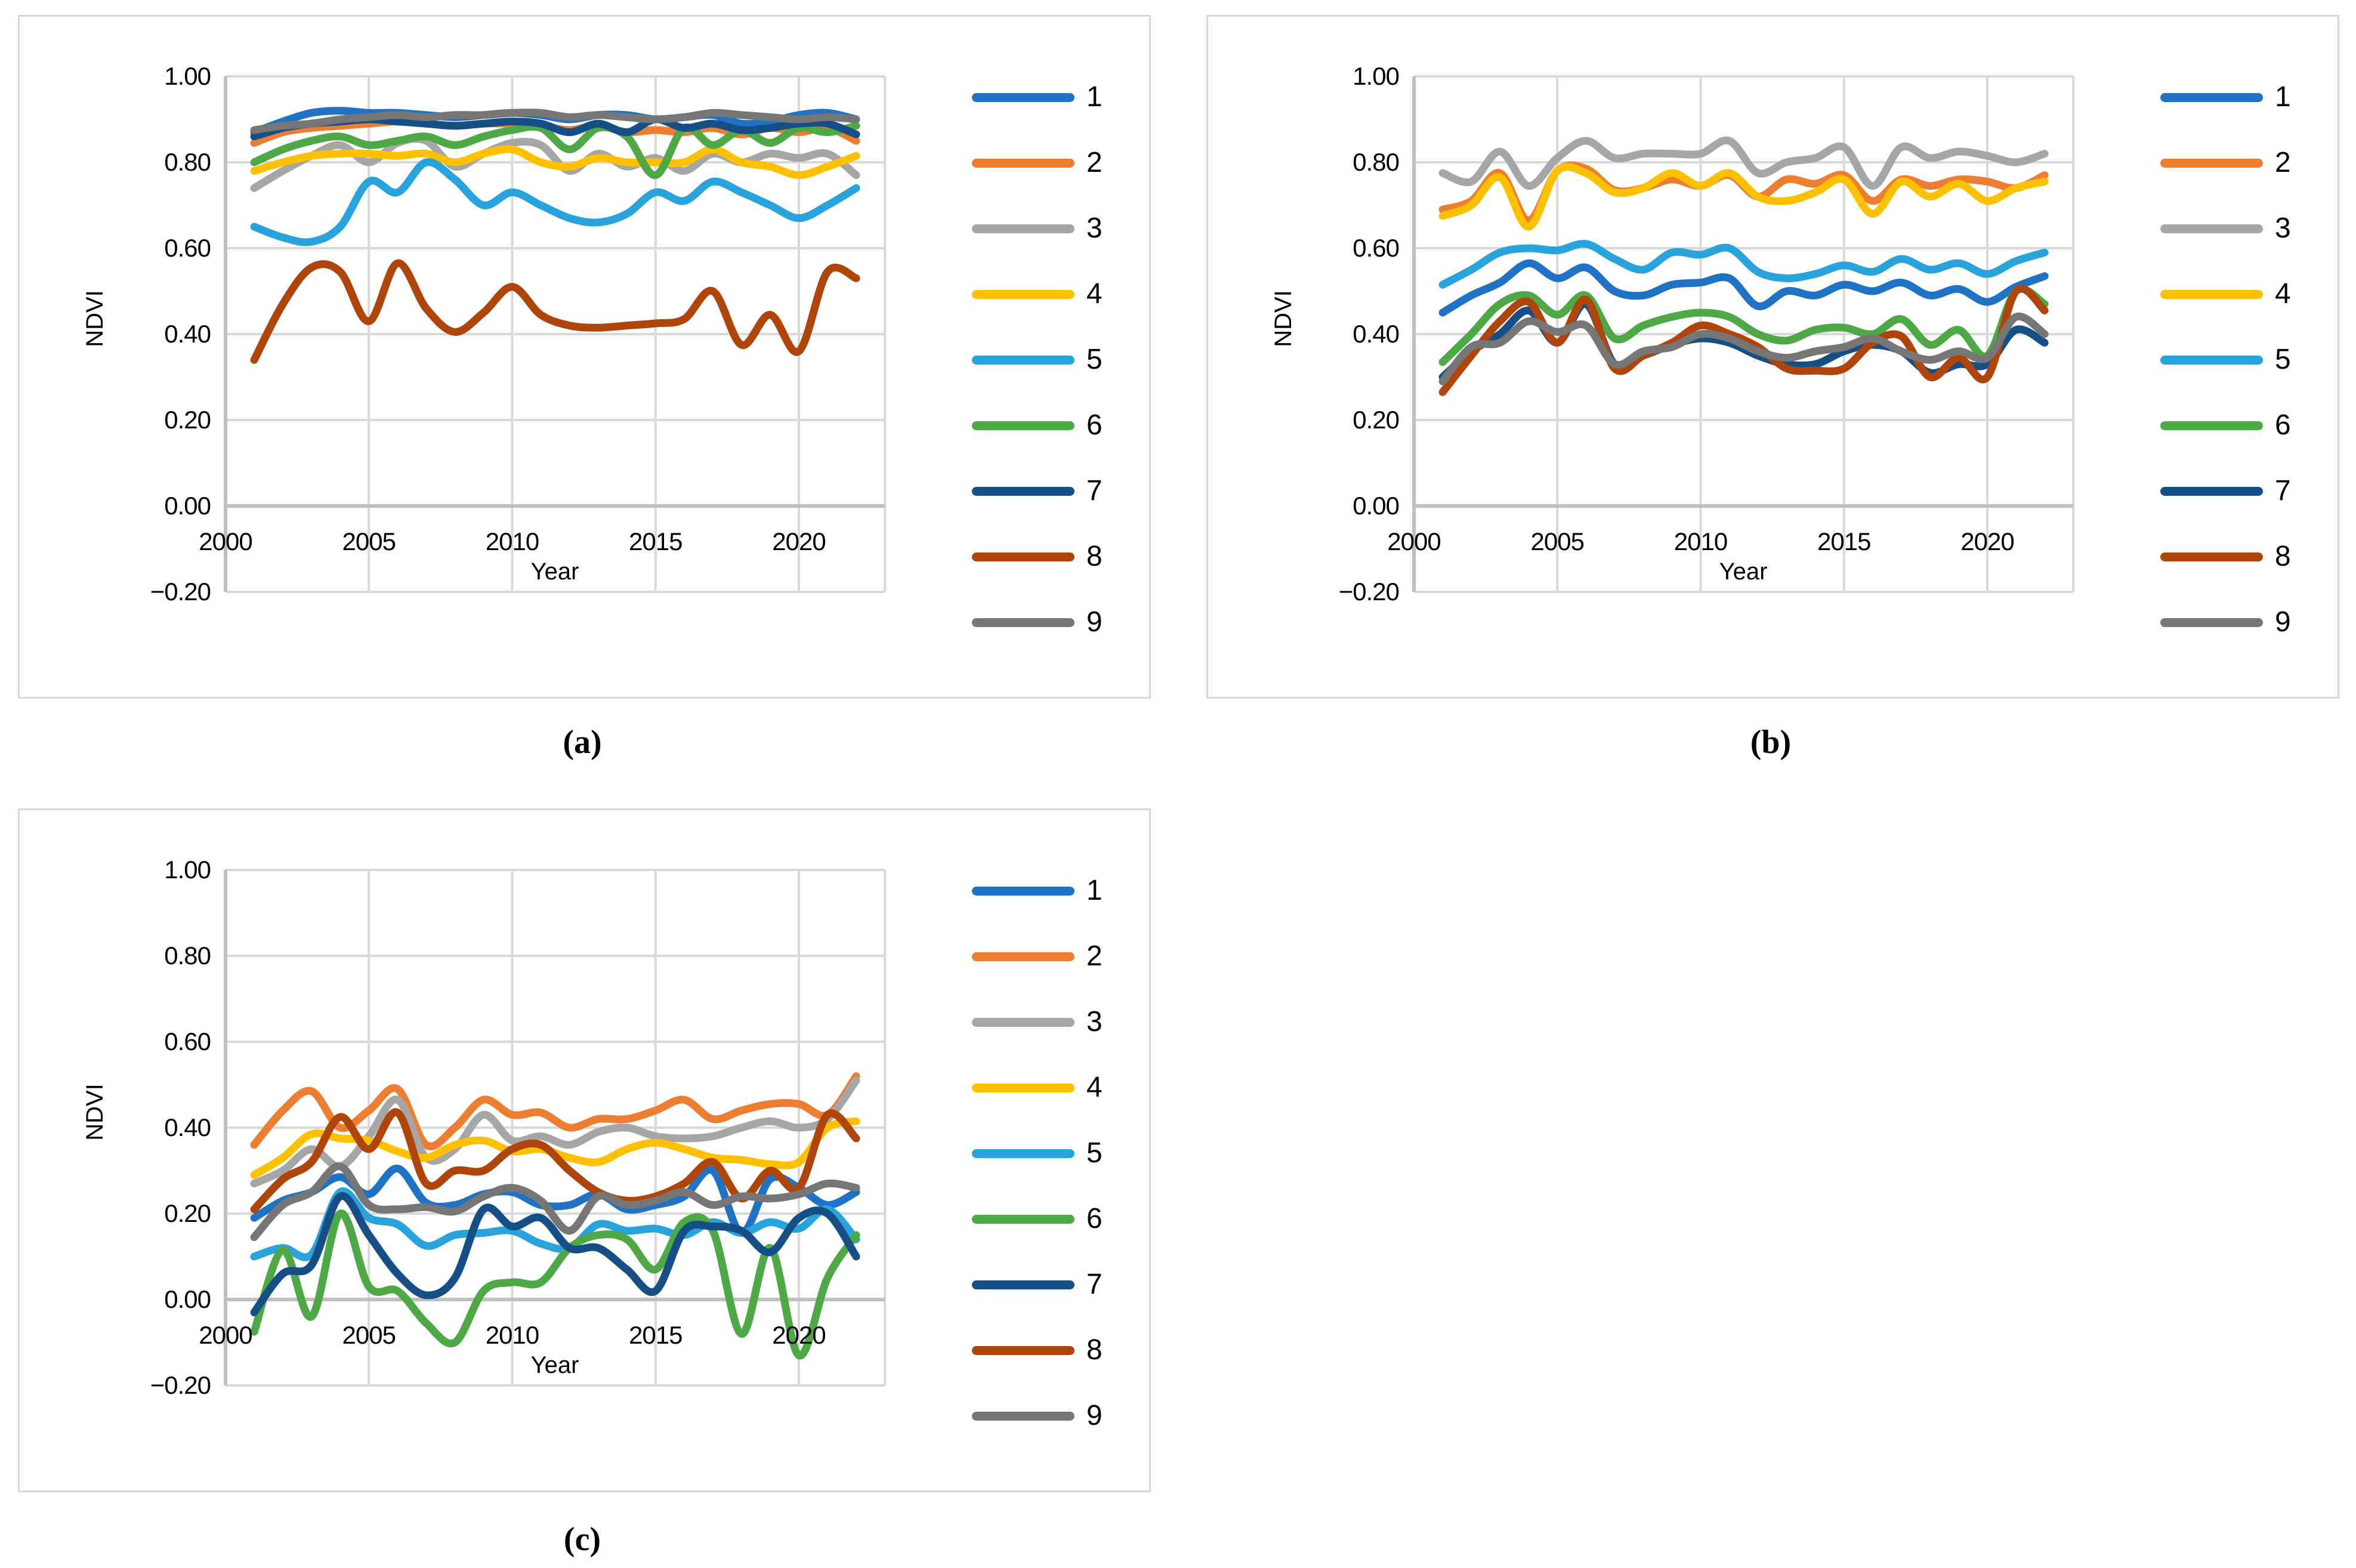  What do you see at coordinates (656, 1335) in the screenshot?
I see `x-tick-label: 2015` at bounding box center [656, 1335].